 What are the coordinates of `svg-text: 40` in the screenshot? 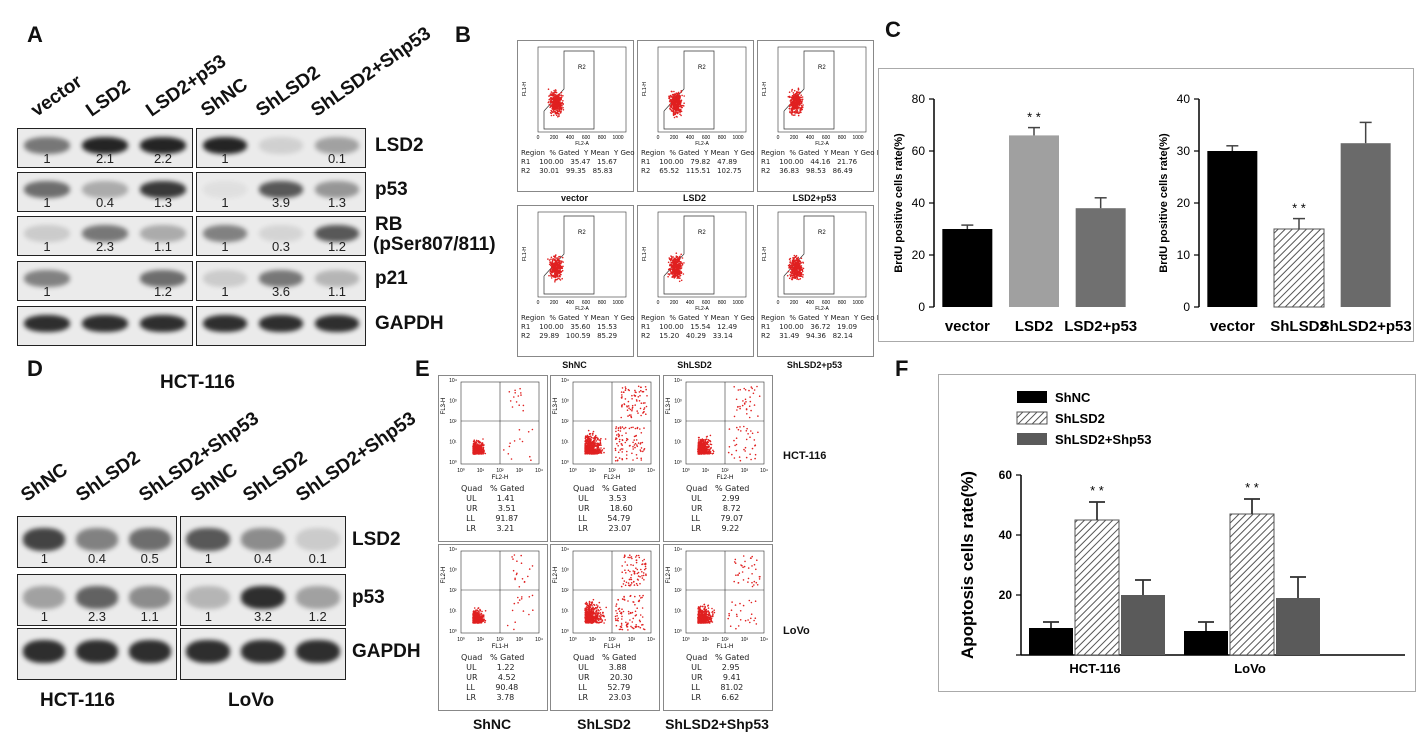 It's located at (919, 203).